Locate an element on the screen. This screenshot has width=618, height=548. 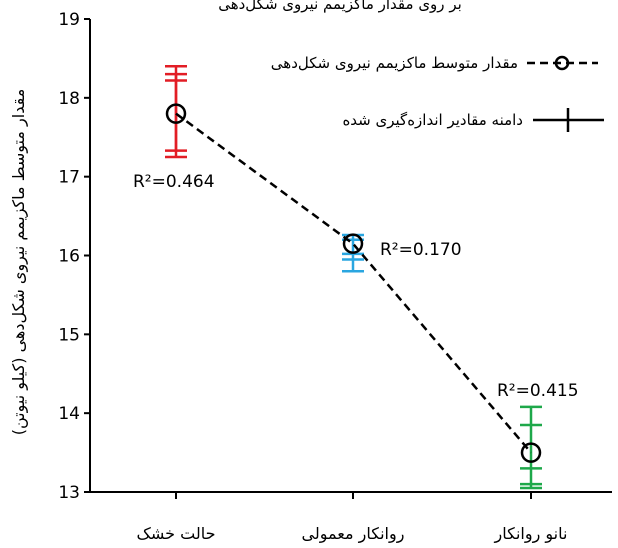
x-category-label: حالت خشک is located at coordinates (176, 533).